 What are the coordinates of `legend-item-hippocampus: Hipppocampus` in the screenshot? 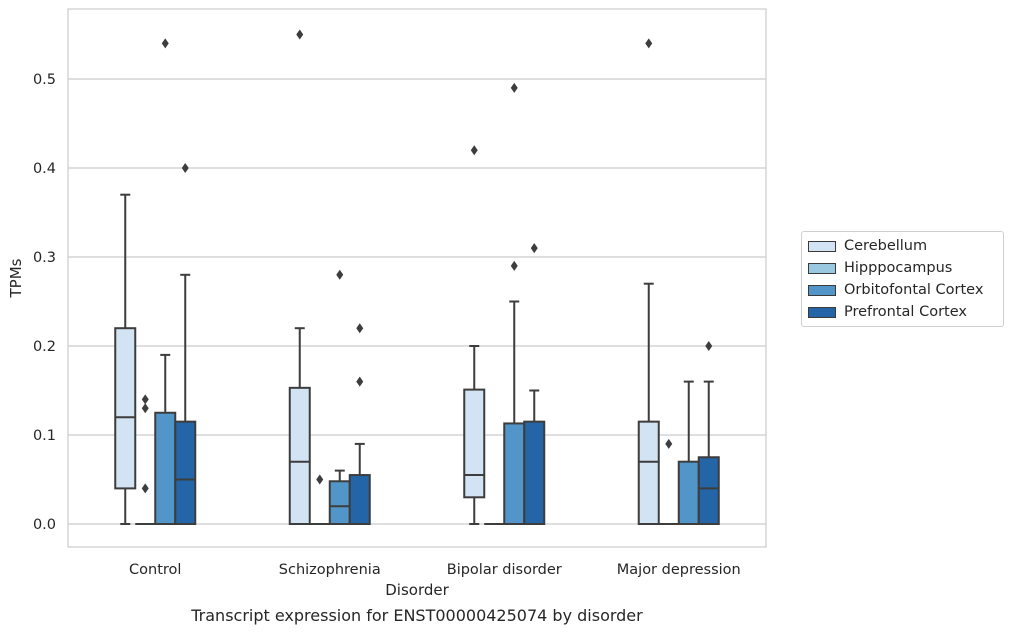 It's located at (880, 268).